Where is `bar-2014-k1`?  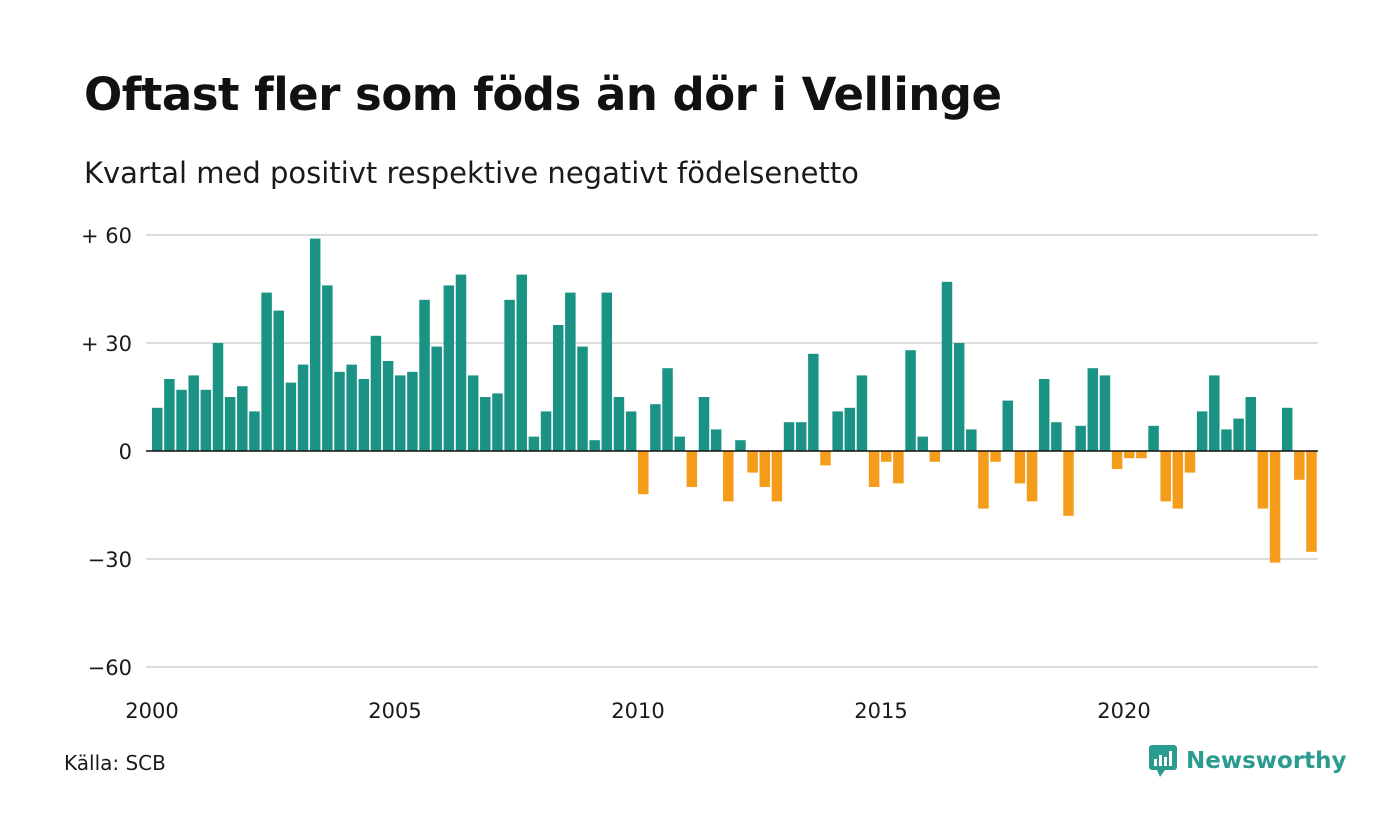 bar-2014-k1 is located at coordinates (837, 431).